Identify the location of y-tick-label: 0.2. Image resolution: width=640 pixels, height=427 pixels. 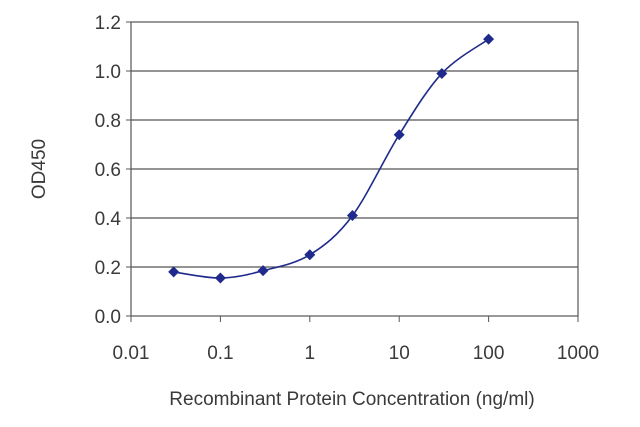
(108, 268).